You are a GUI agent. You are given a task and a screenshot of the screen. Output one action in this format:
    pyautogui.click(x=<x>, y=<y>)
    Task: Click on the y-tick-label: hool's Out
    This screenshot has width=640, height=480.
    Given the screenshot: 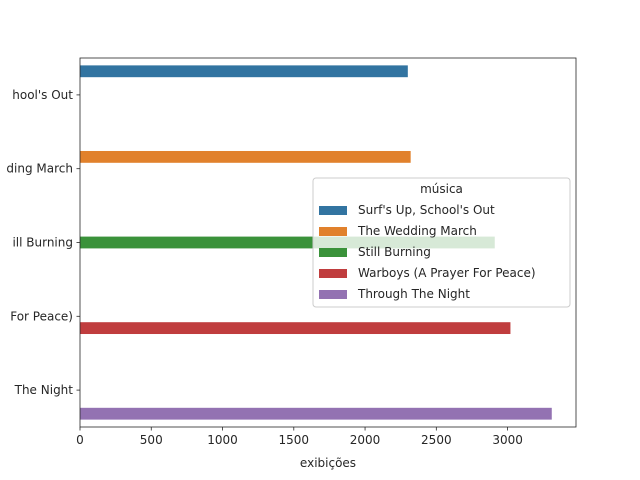 What is the action you would take?
    pyautogui.click(x=42, y=95)
    